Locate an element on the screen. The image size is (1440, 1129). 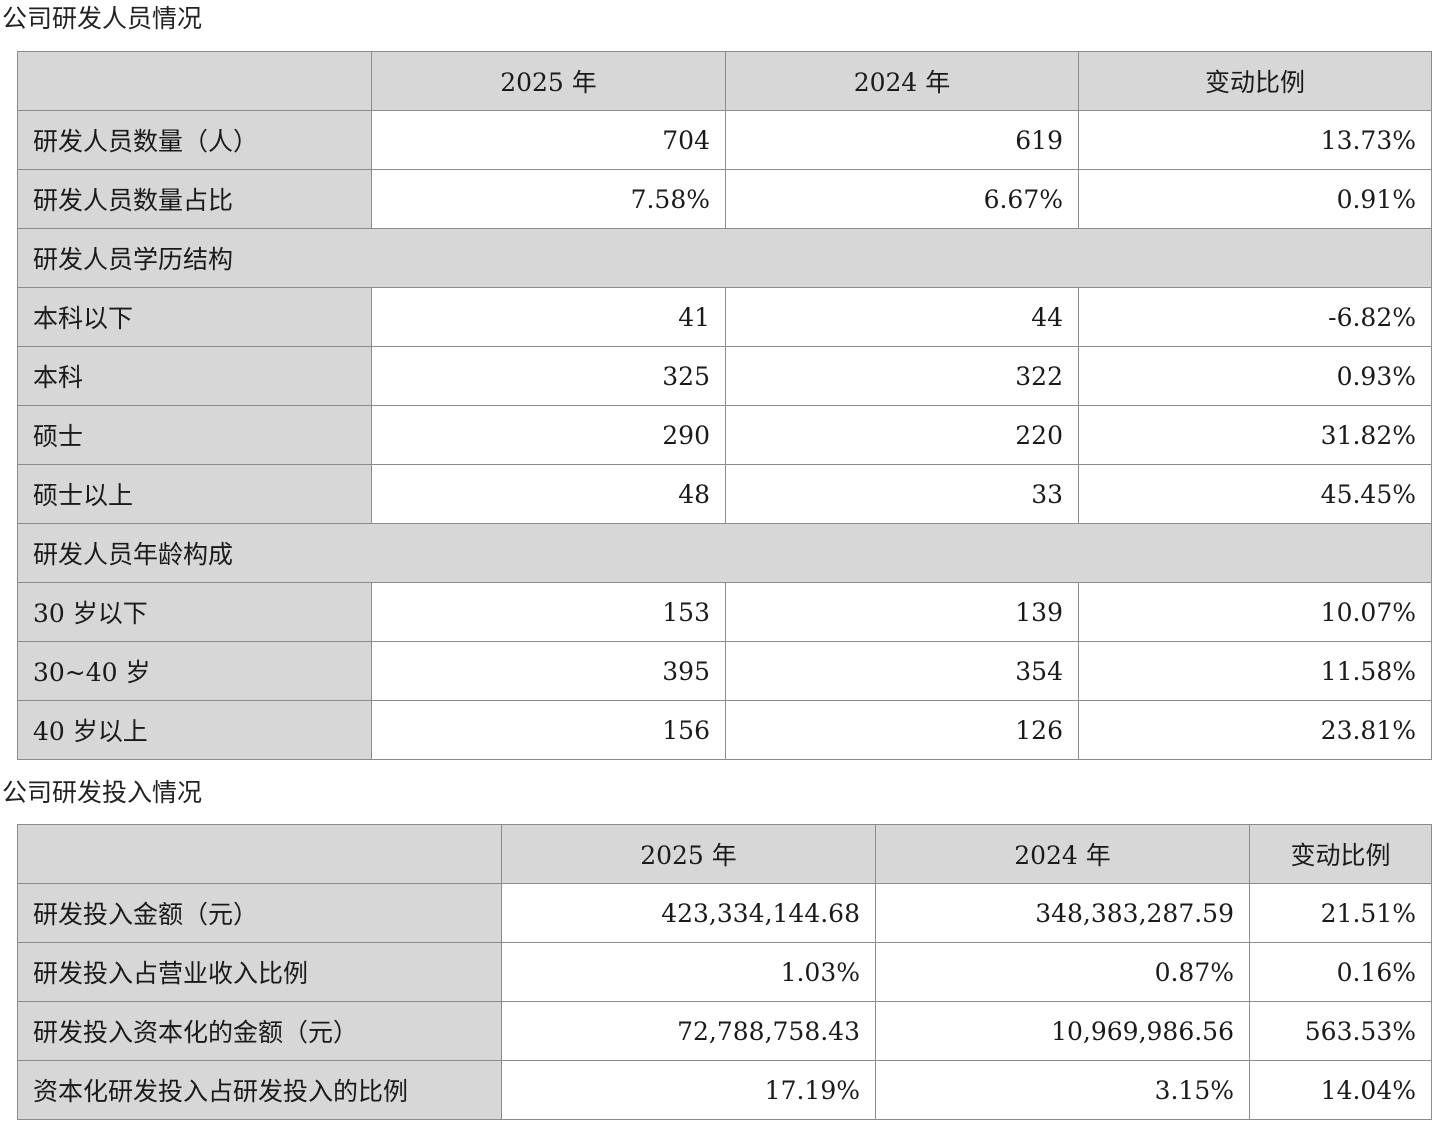
value-change: 13.73% is located at coordinates (1255, 140).